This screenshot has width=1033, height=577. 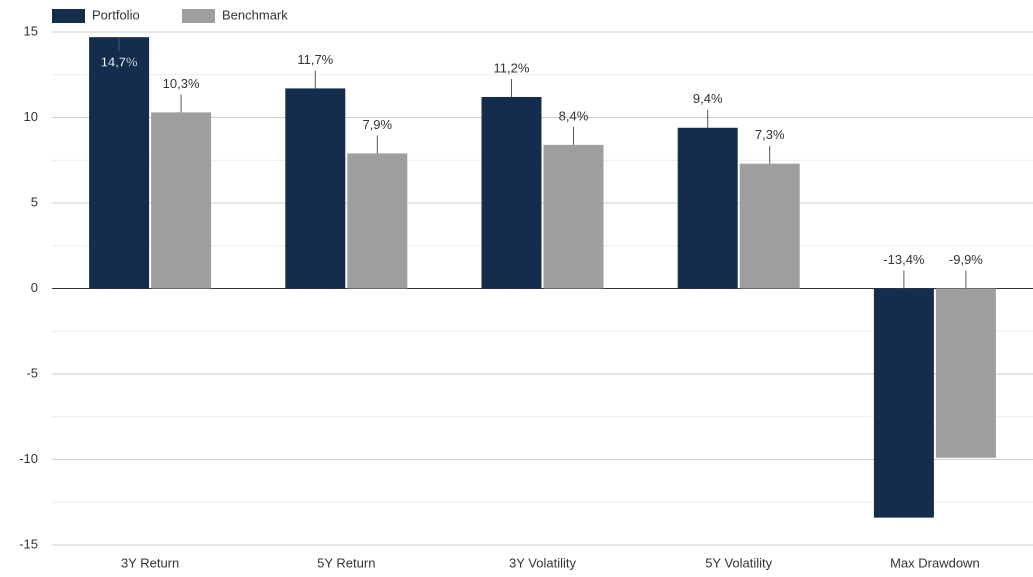 I want to click on x-tick-label: 5Y Return, so click(x=346, y=562).